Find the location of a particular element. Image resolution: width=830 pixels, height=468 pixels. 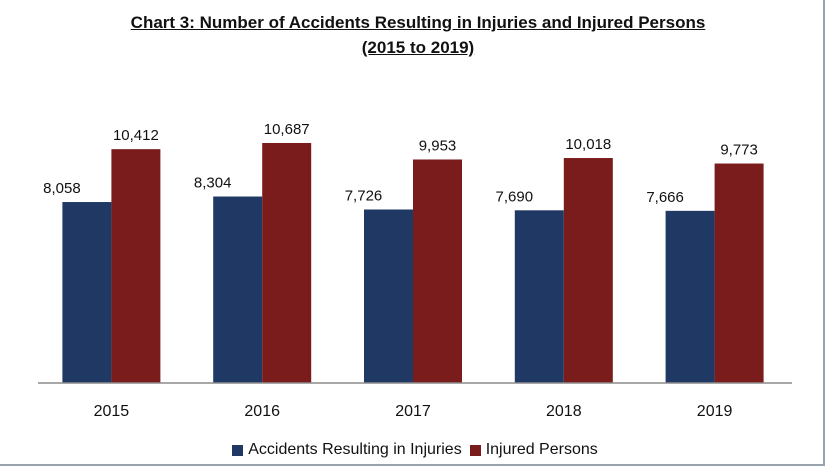

data-label-injured-2019: 9,773 is located at coordinates (739, 150).